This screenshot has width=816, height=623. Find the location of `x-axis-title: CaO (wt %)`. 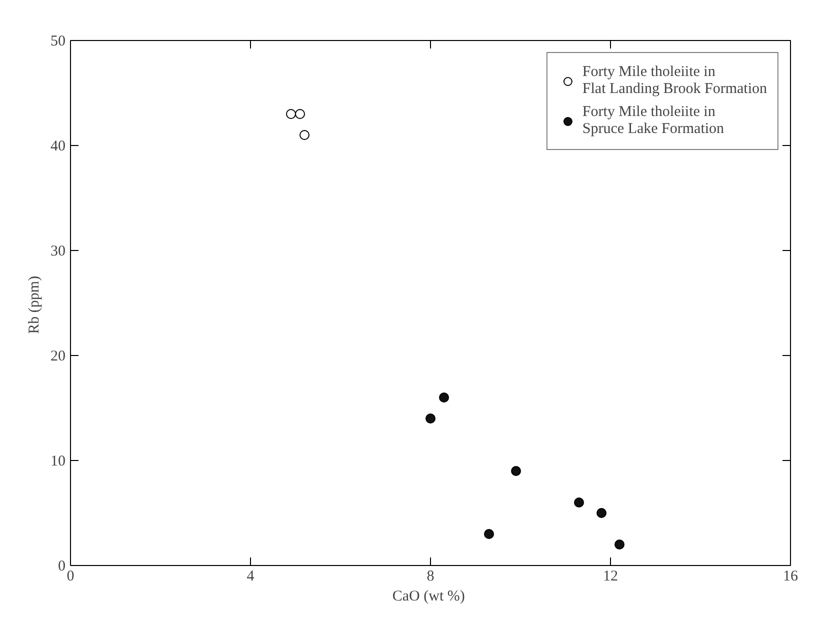

x-axis-title: CaO (wt %) is located at coordinates (428, 596).